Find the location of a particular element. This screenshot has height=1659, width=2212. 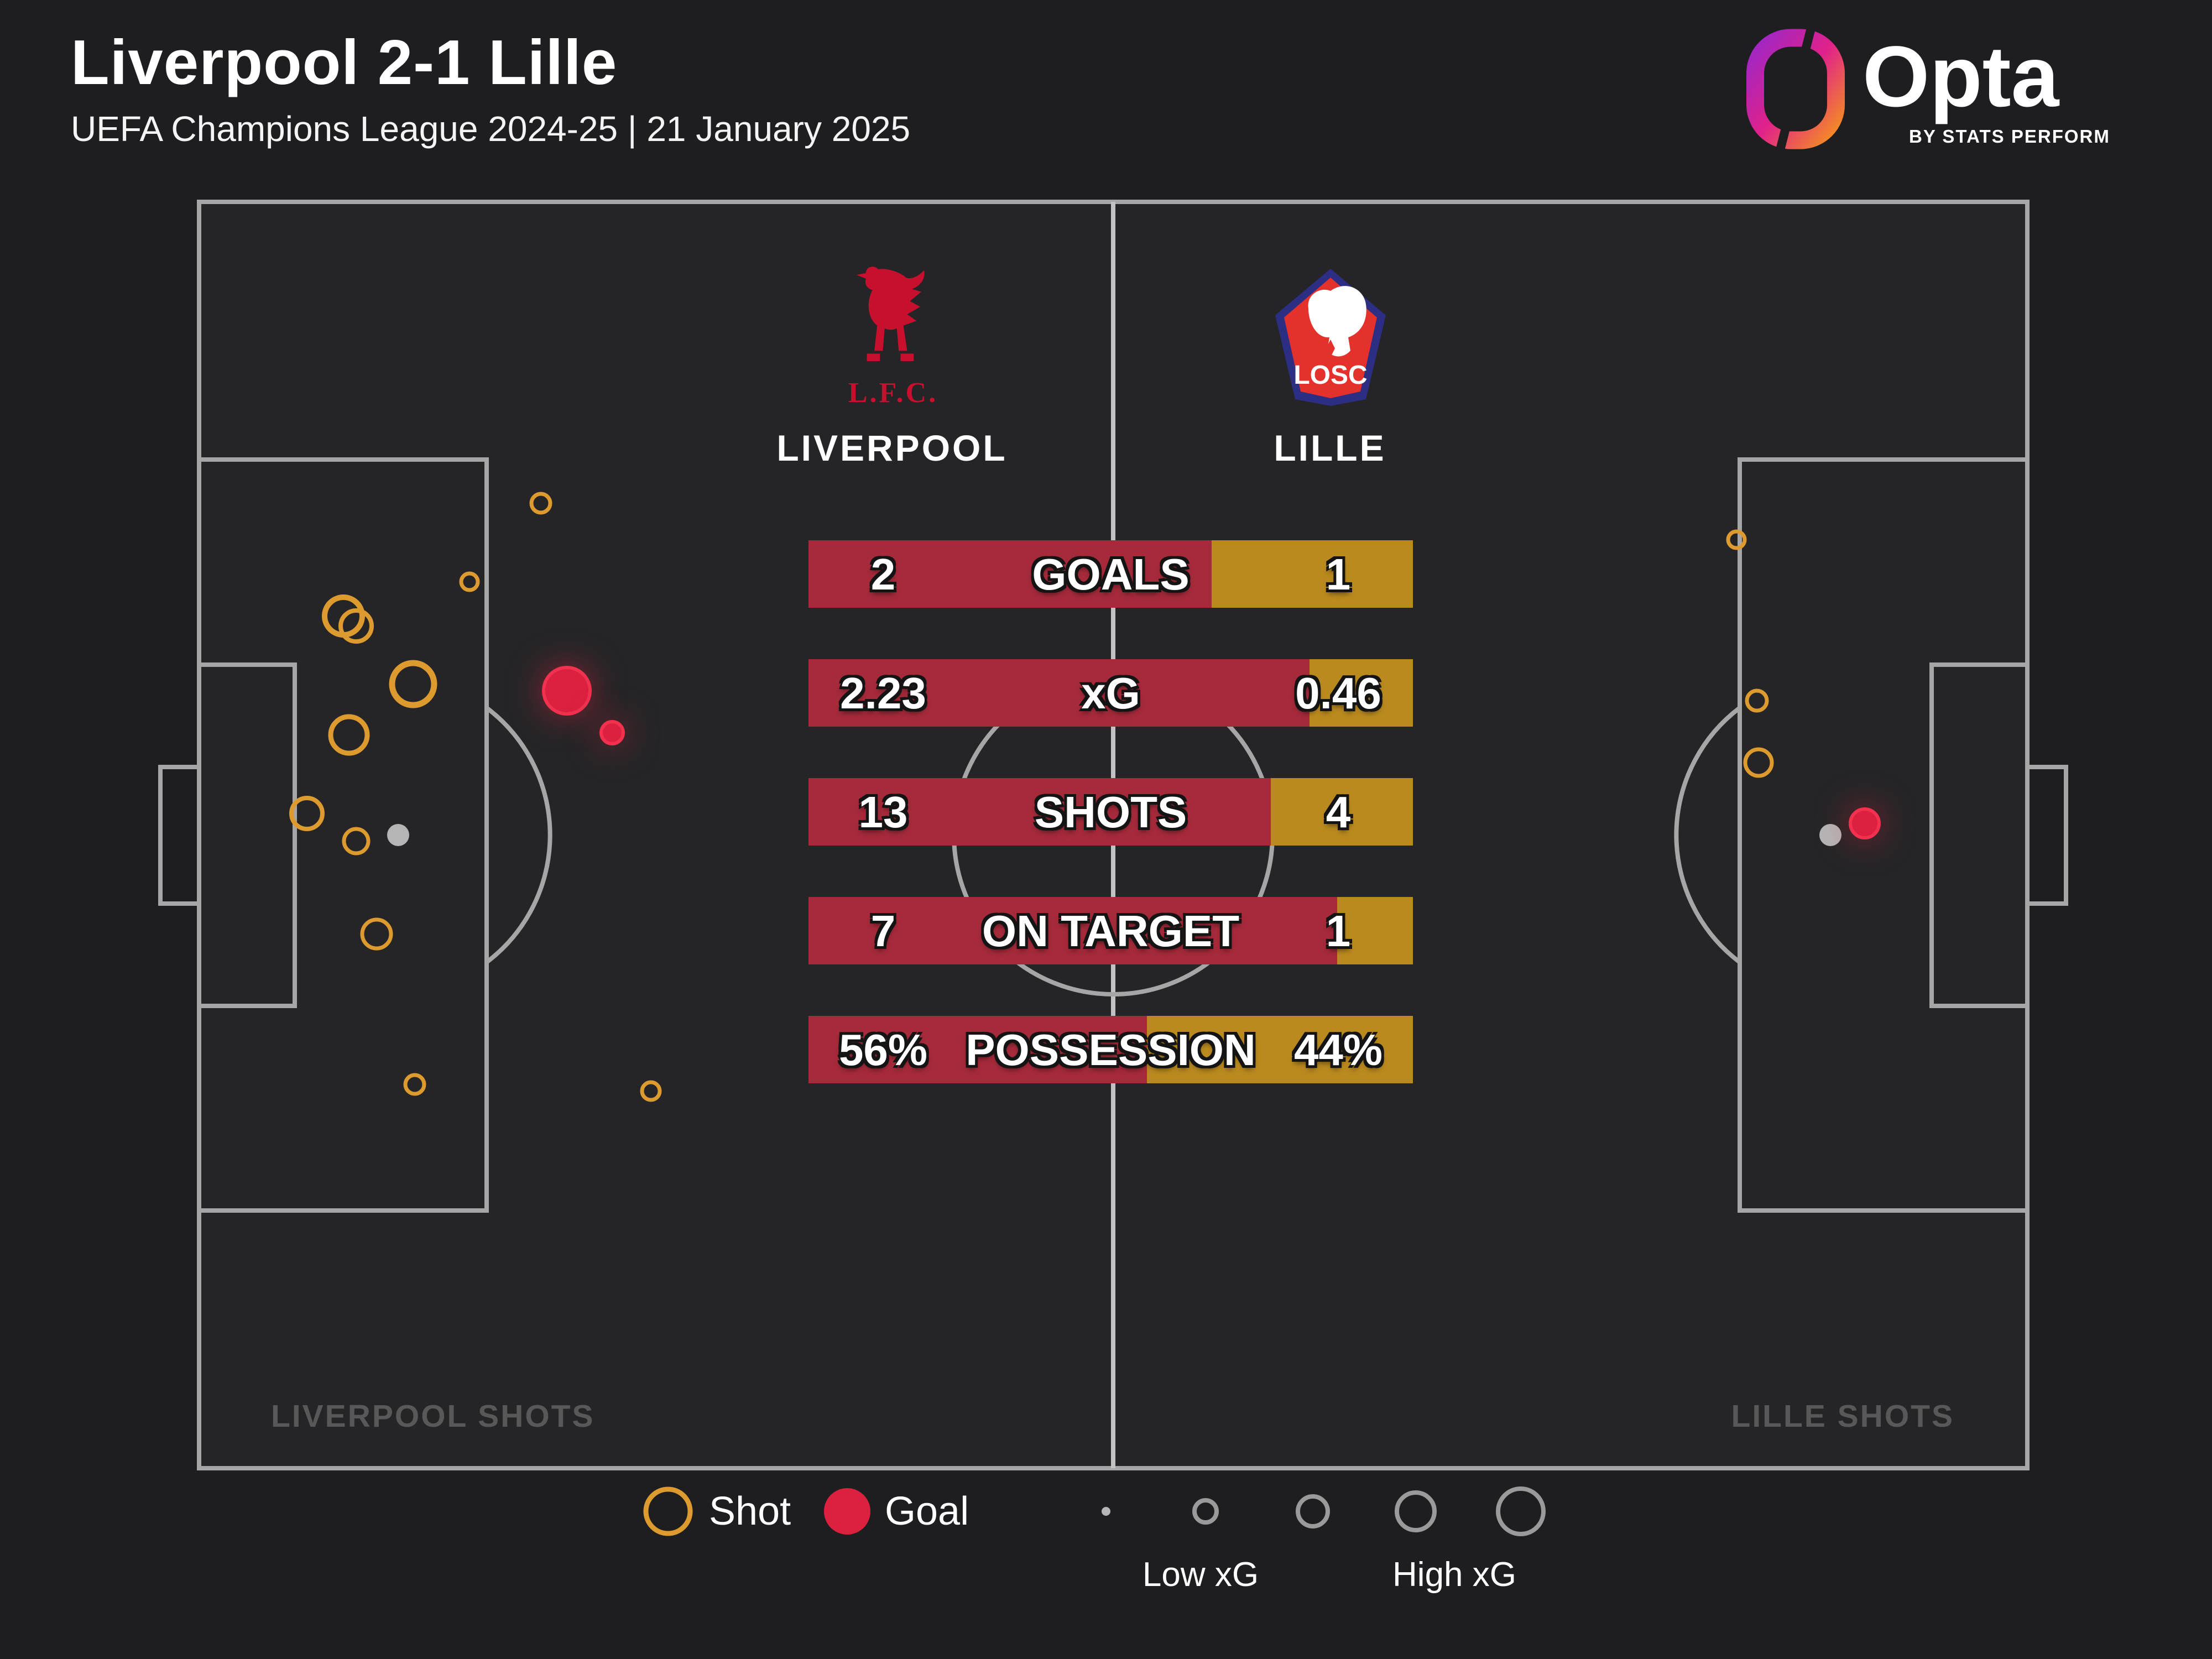

pitch-label-away-shots: LILLE SHOTS is located at coordinates (1843, 1417).